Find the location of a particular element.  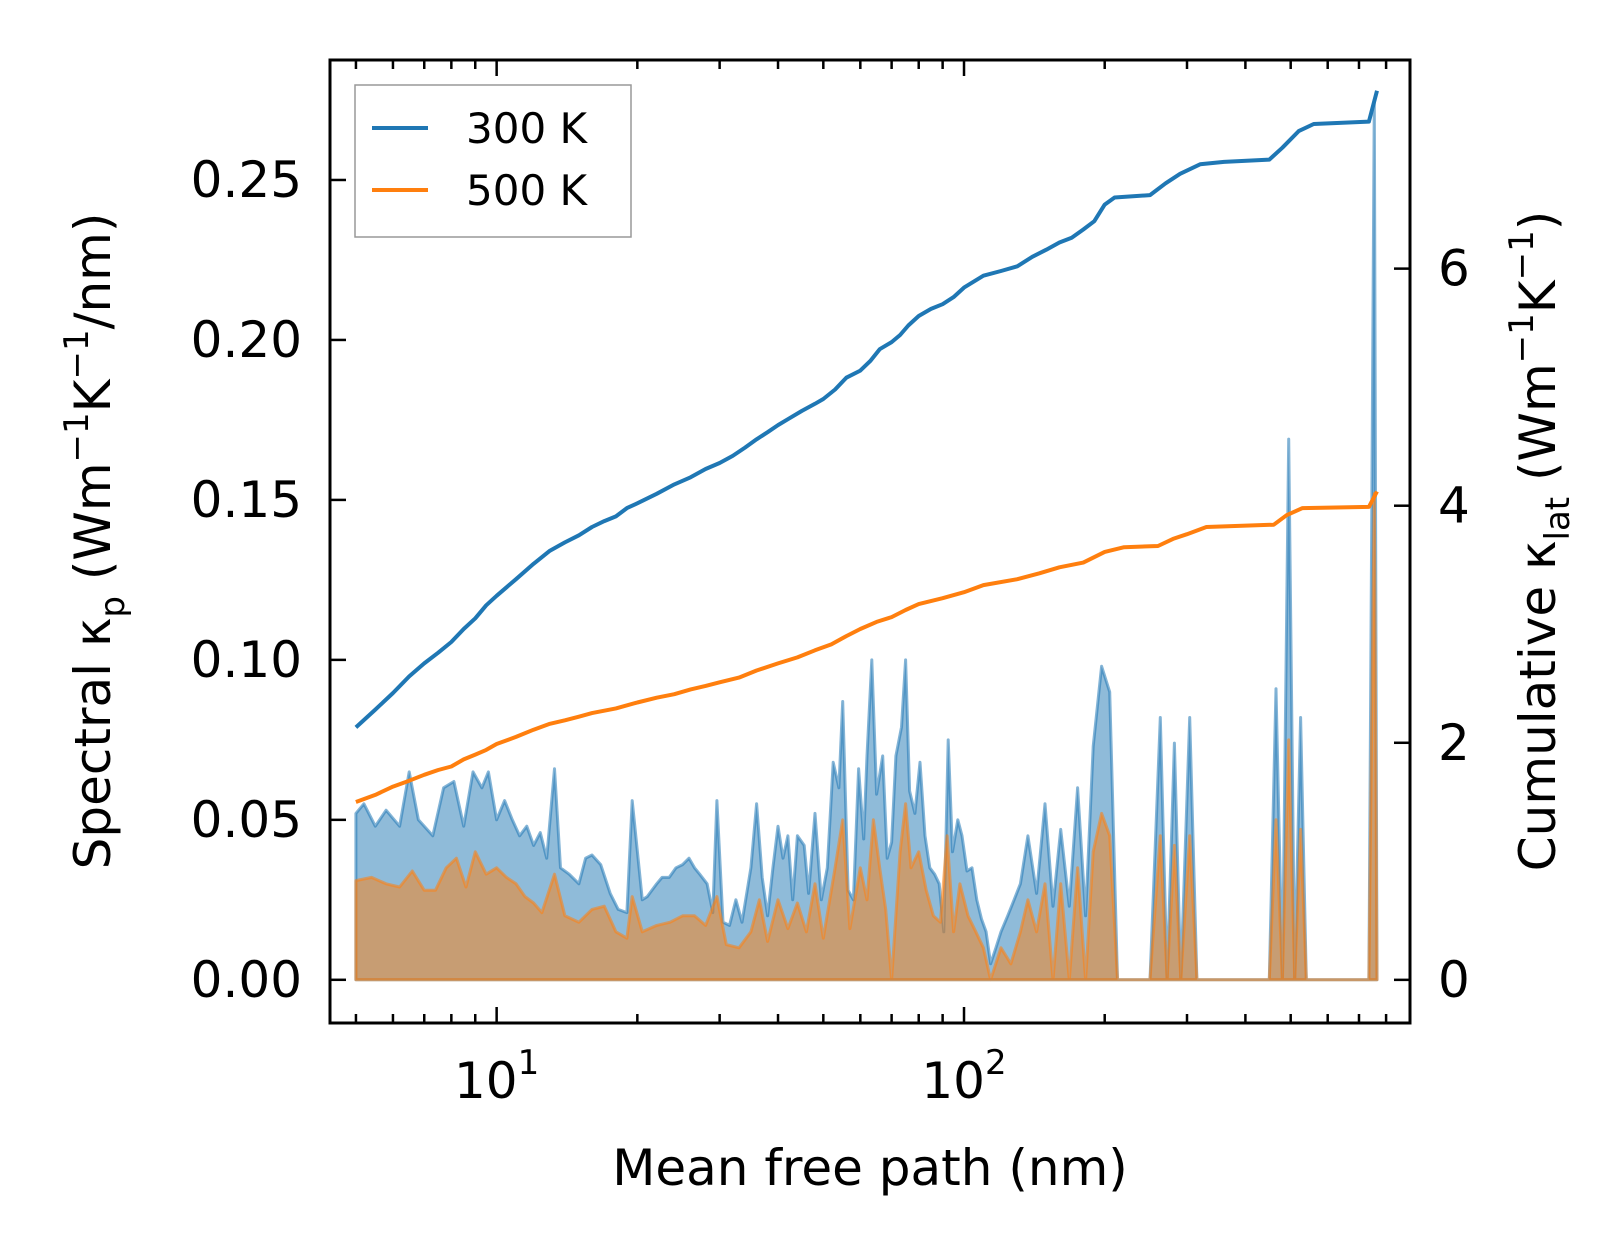

x-tick-label: 10² is located at coordinates (963, 1076).